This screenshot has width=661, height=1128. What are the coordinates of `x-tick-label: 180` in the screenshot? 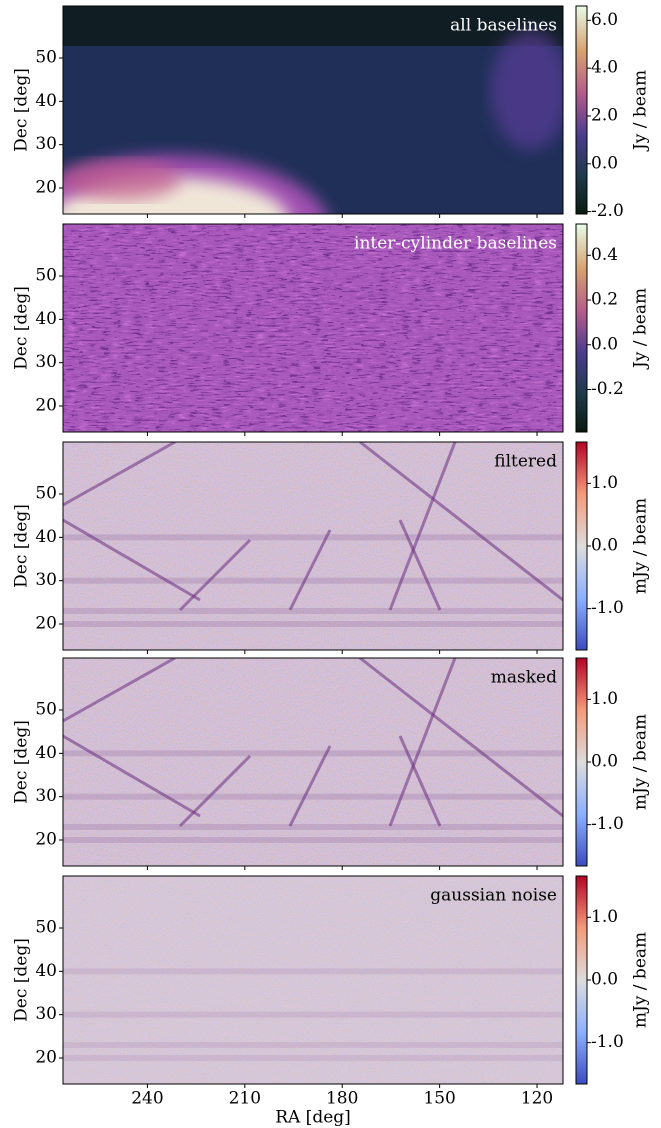 It's located at (342, 1099).